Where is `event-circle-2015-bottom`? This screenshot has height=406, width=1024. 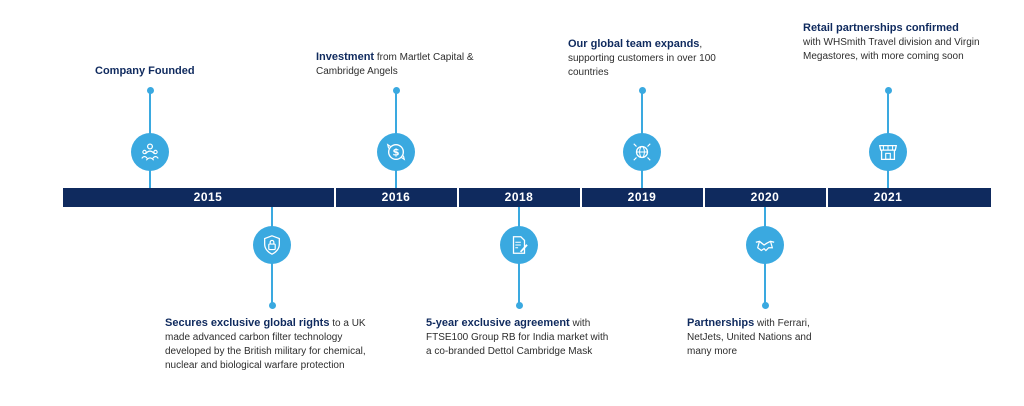
event-circle-2015-bottom is located at coordinates (272, 245).